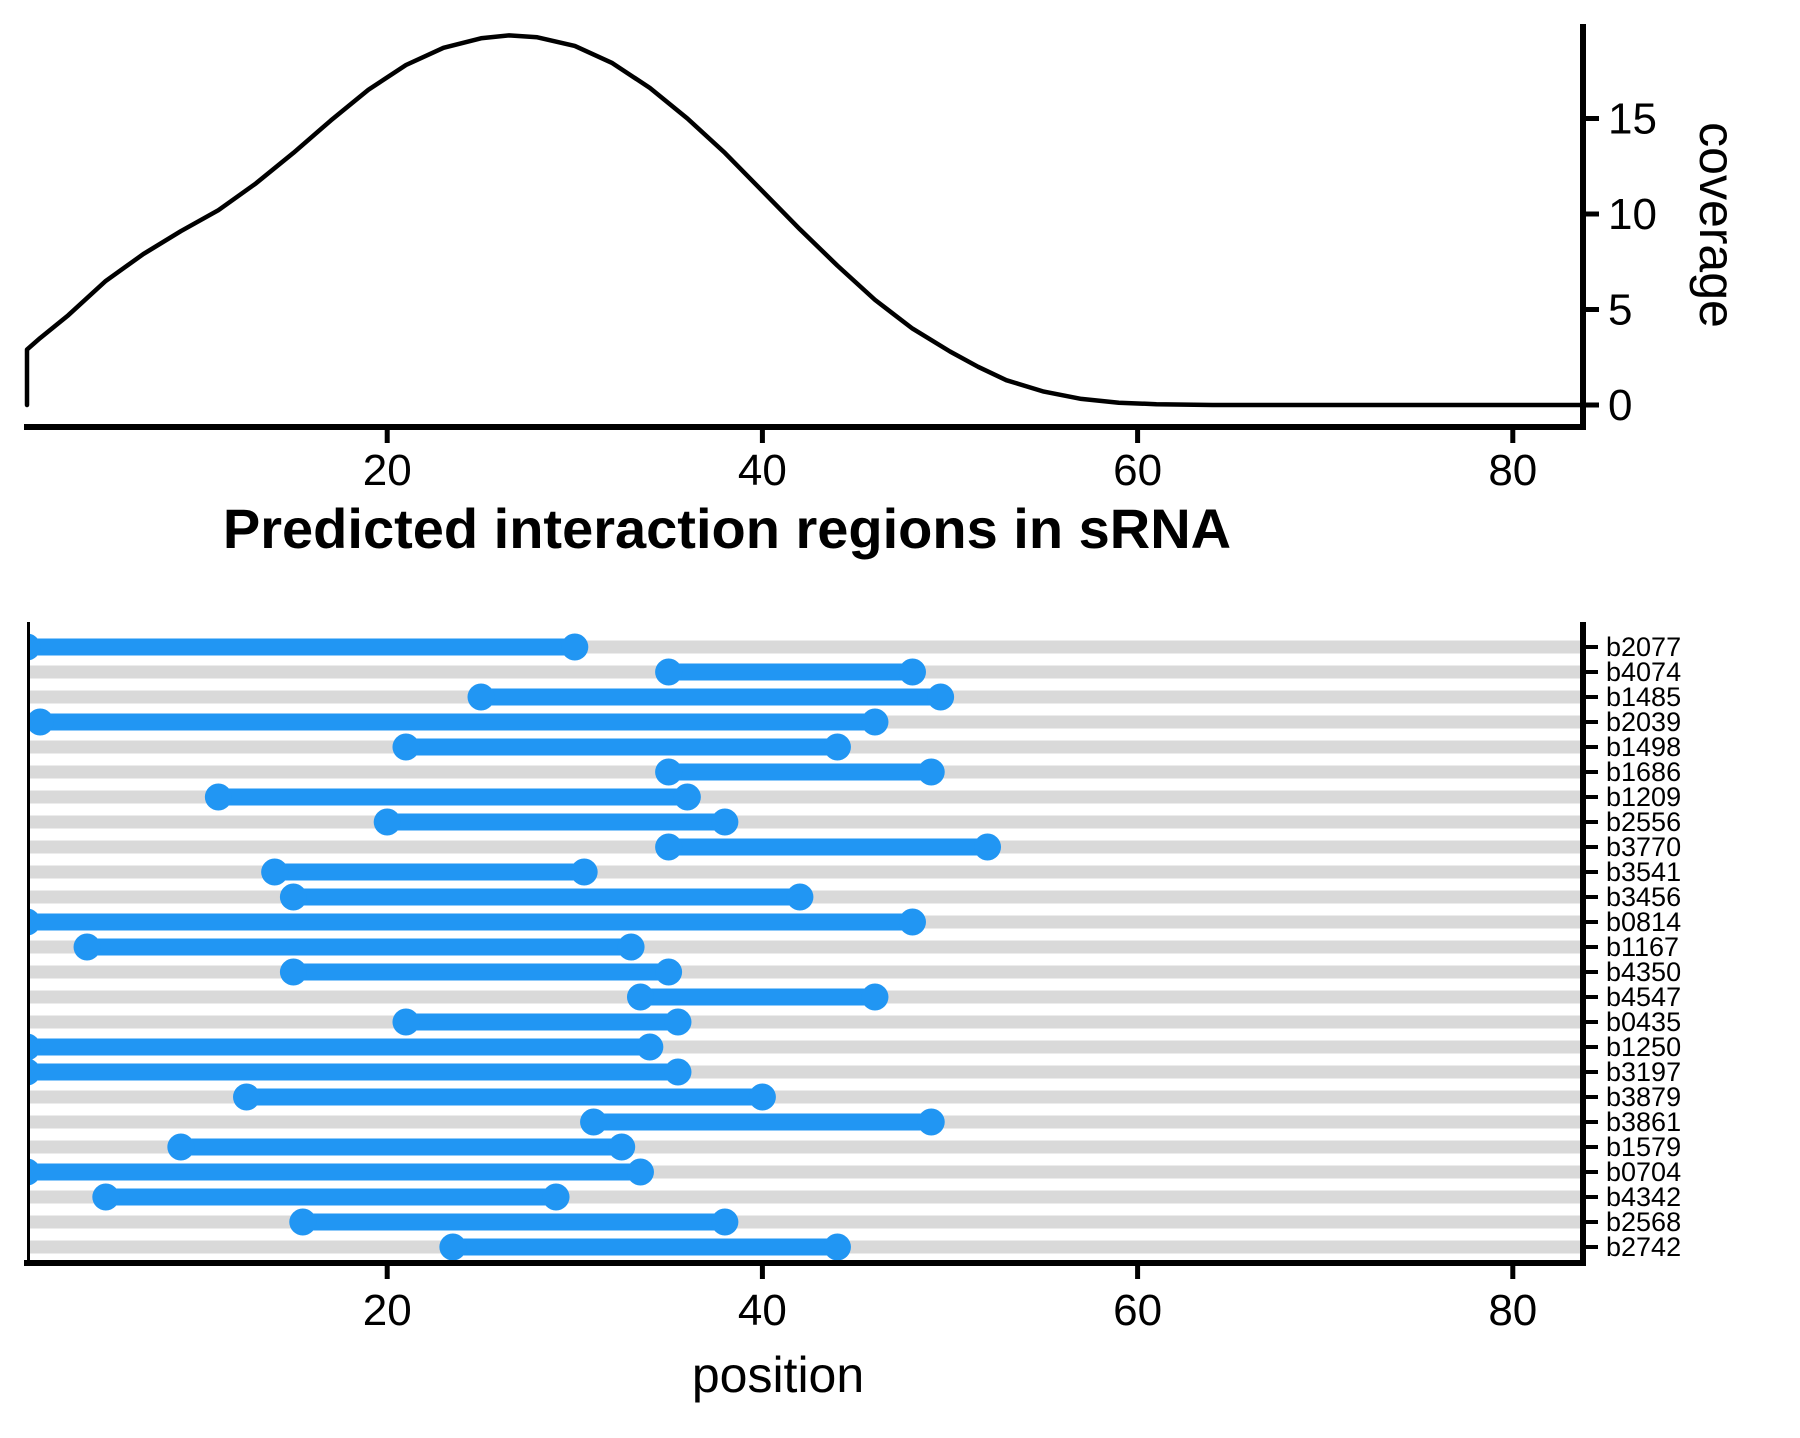 The width and height of the screenshot is (1800, 1438). I want to click on row-label-b2039: b2039, so click(1643, 722).